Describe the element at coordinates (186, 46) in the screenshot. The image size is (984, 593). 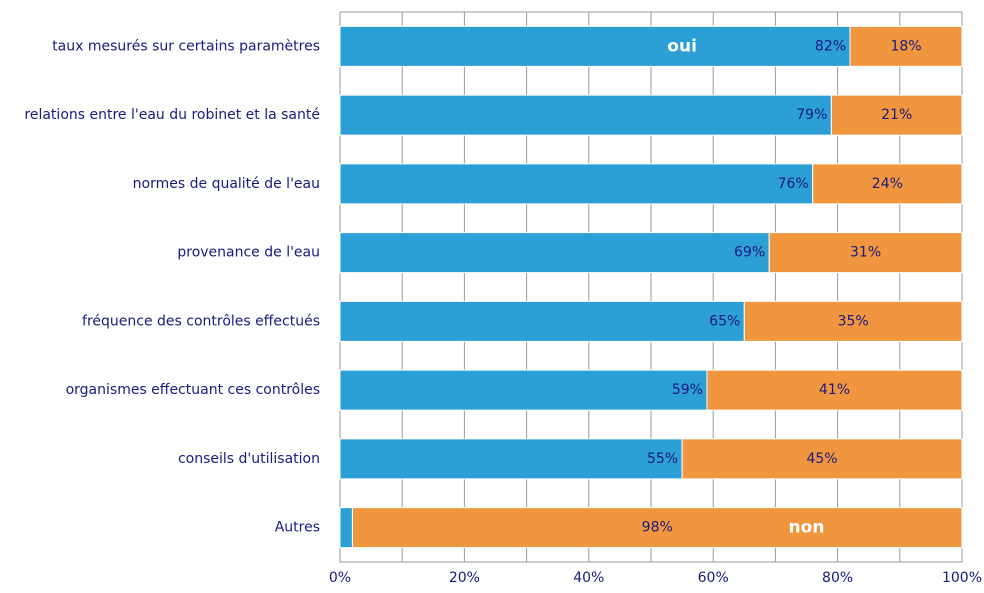
I see `category-label: taux mesurés sur certains paramètres` at that location.